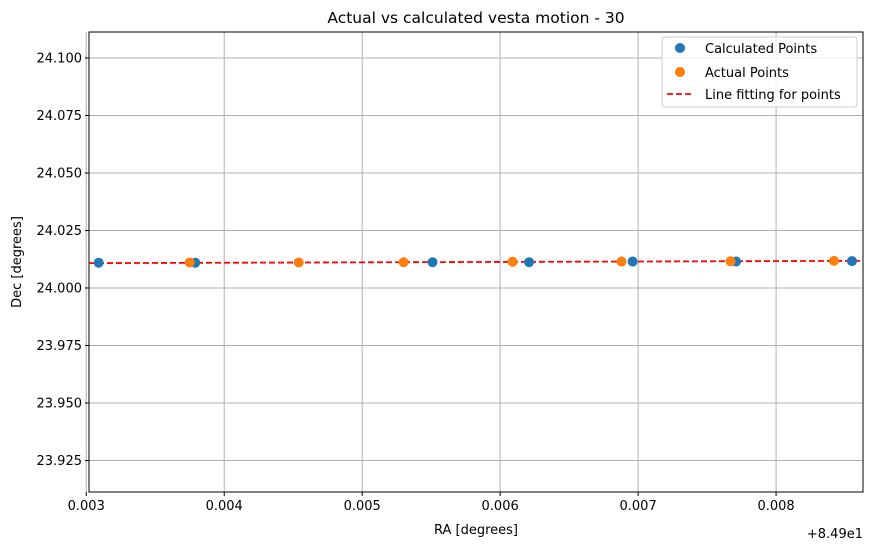  What do you see at coordinates (86, 506) in the screenshot?
I see `x-tick-label: 0.003` at bounding box center [86, 506].